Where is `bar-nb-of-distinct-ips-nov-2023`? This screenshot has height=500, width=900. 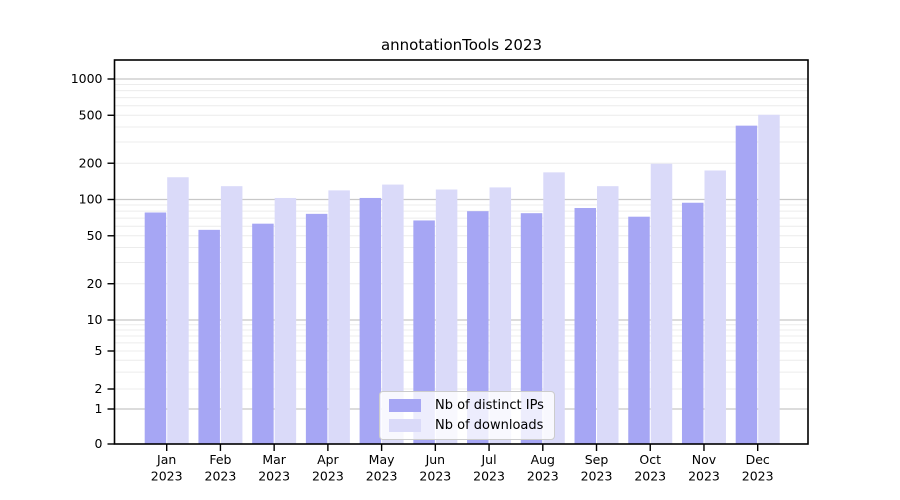
bar-nb-of-distinct-ips-nov-2023 is located at coordinates (692, 323).